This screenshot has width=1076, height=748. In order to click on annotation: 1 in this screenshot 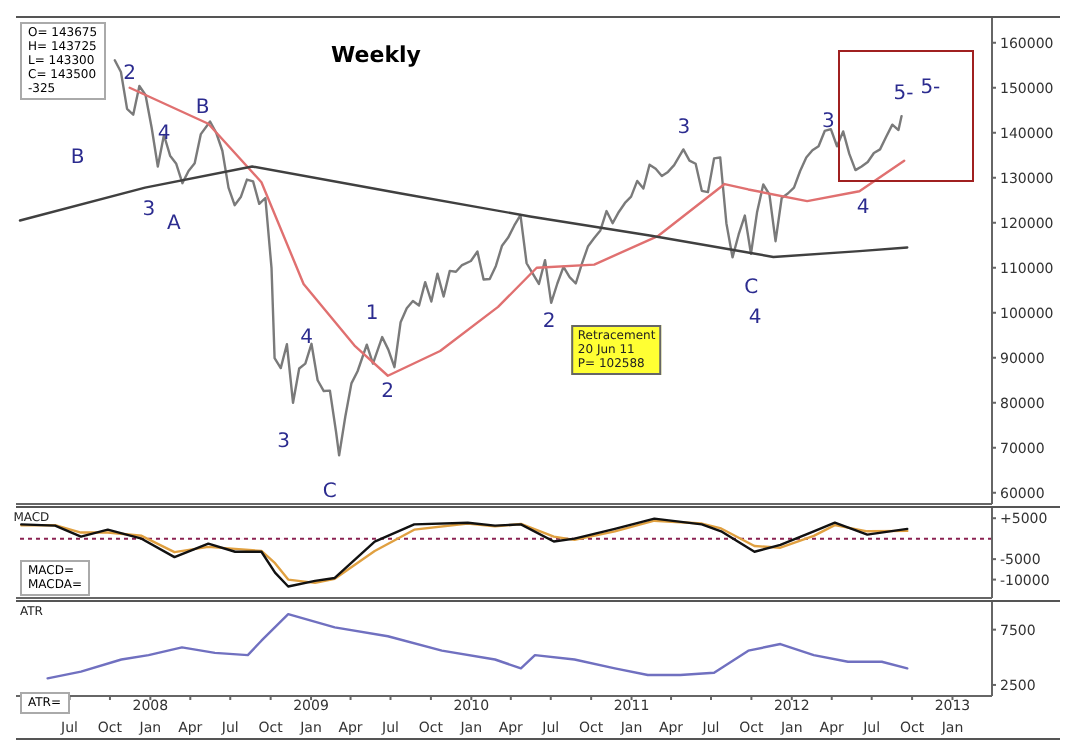, I will do `click(372, 314)`.